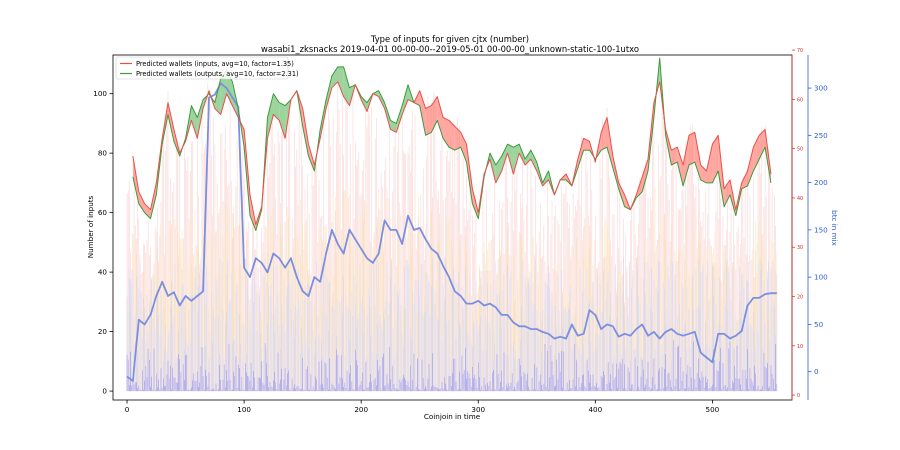 The width and height of the screenshot is (900, 450). Describe the element at coordinates (821, 229) in the screenshot. I see `y2-tick-label: 150` at that location.